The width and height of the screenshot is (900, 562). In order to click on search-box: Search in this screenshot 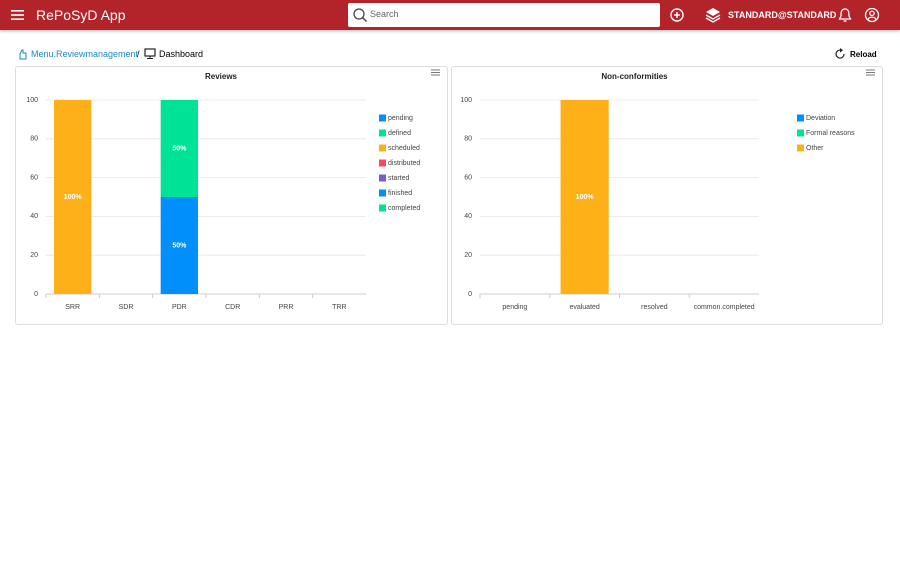, I will do `click(504, 15)`.